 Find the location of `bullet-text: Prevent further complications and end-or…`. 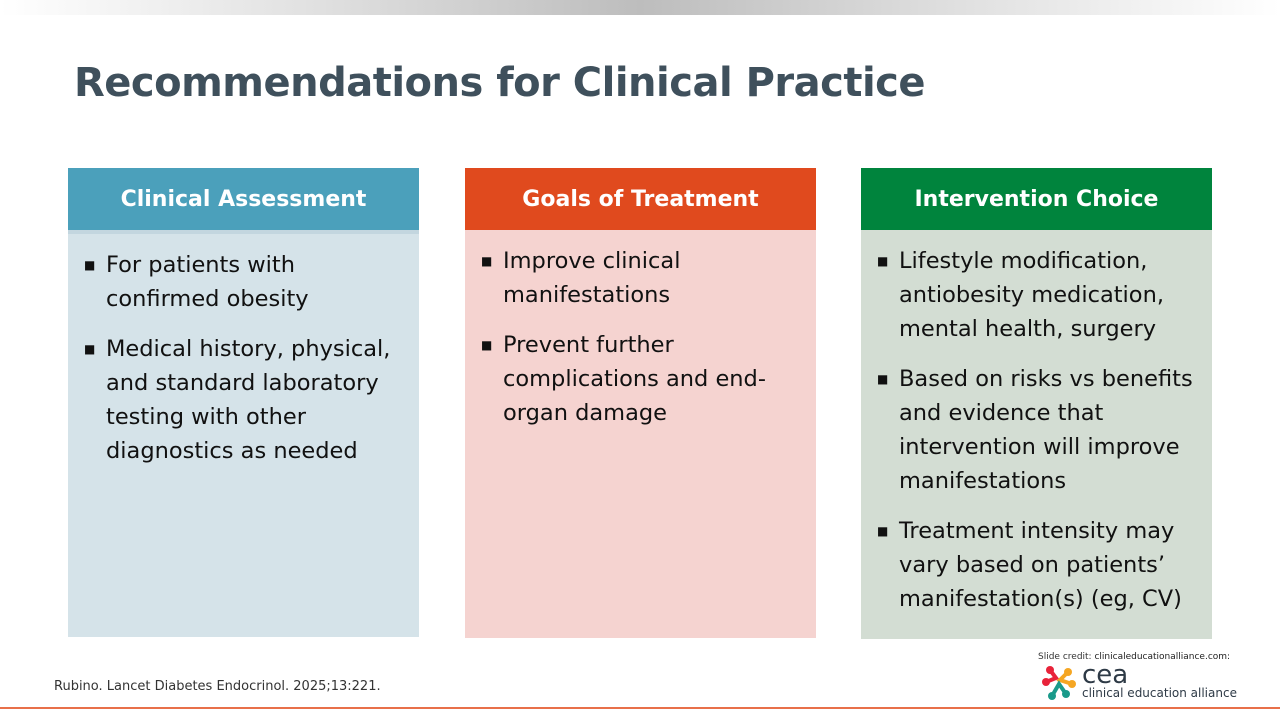

bullet-text: Prevent further complications and end-or… is located at coordinates (634, 379).